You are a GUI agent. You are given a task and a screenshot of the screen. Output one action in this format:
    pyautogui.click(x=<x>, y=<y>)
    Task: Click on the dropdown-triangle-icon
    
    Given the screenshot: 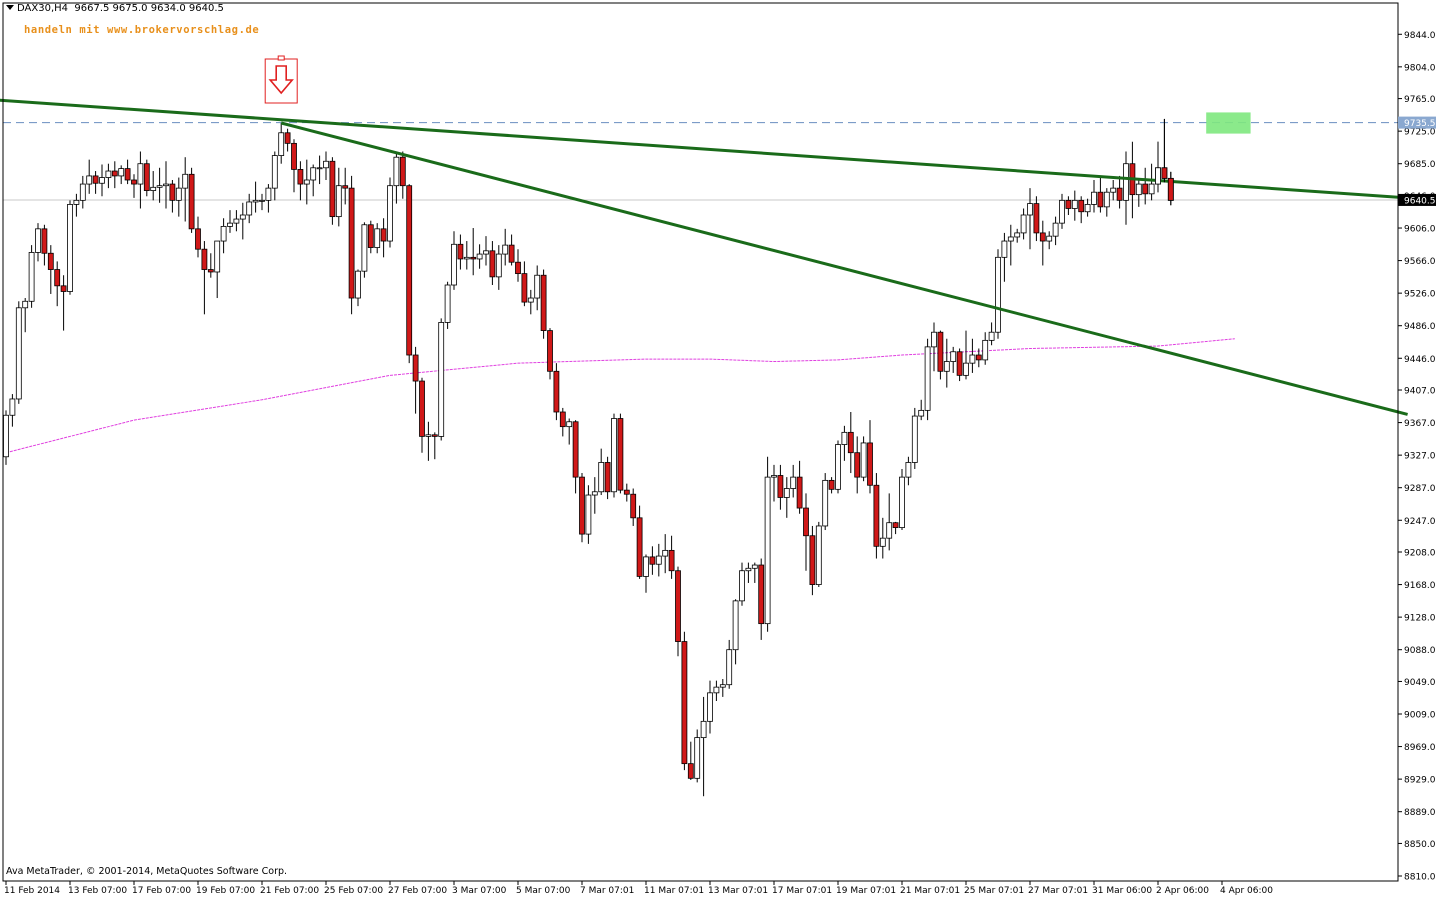 What is the action you would take?
    pyautogui.click(x=10, y=7)
    